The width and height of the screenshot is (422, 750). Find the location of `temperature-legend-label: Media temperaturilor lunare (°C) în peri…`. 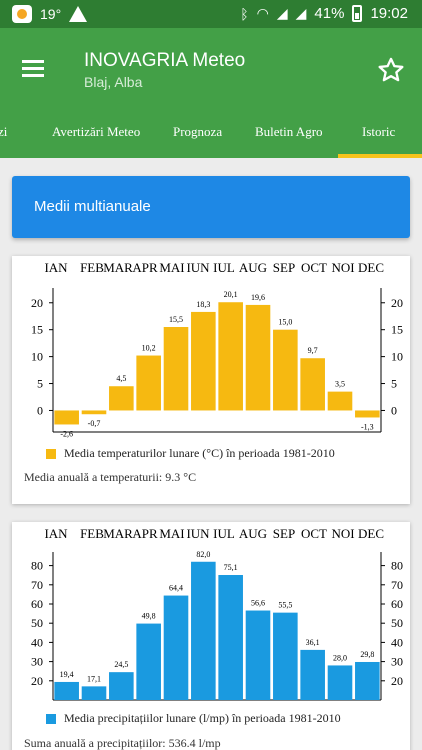

temperature-legend-label: Media temperaturilor lunare (°C) în peri… is located at coordinates (199, 453).